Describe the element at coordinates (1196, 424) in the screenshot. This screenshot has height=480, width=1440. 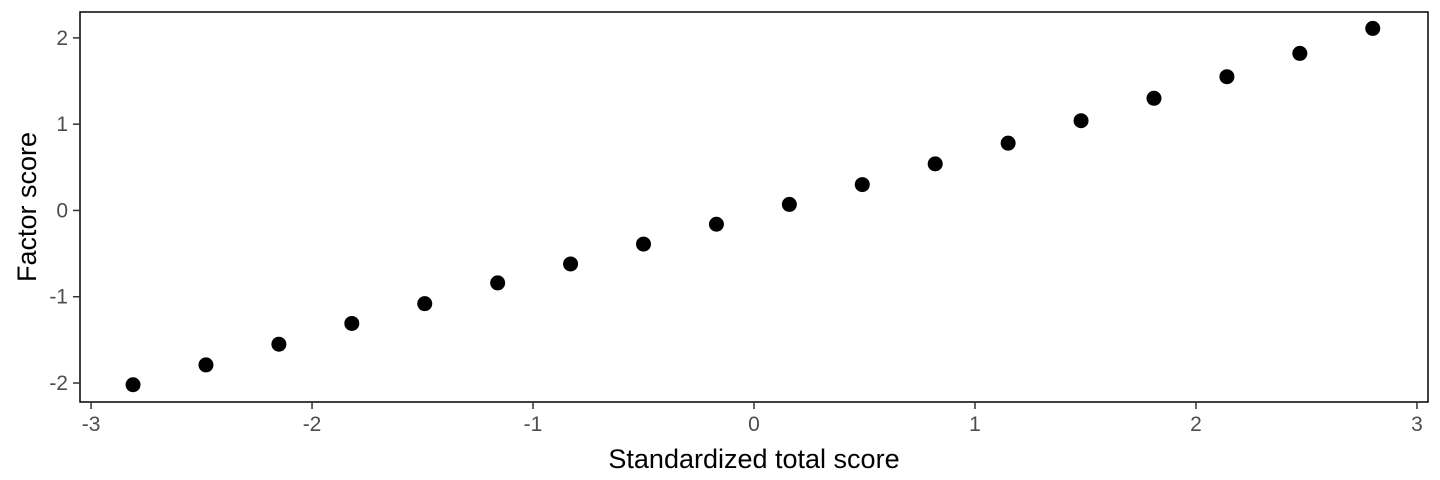
I see `x-tick-label: 2` at that location.